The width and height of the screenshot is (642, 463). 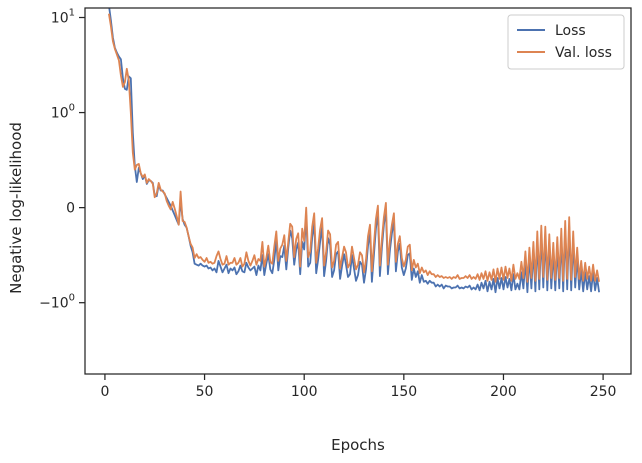 I want to click on y-axis: 10¹ 100 0 −100, so click(x=62, y=160).